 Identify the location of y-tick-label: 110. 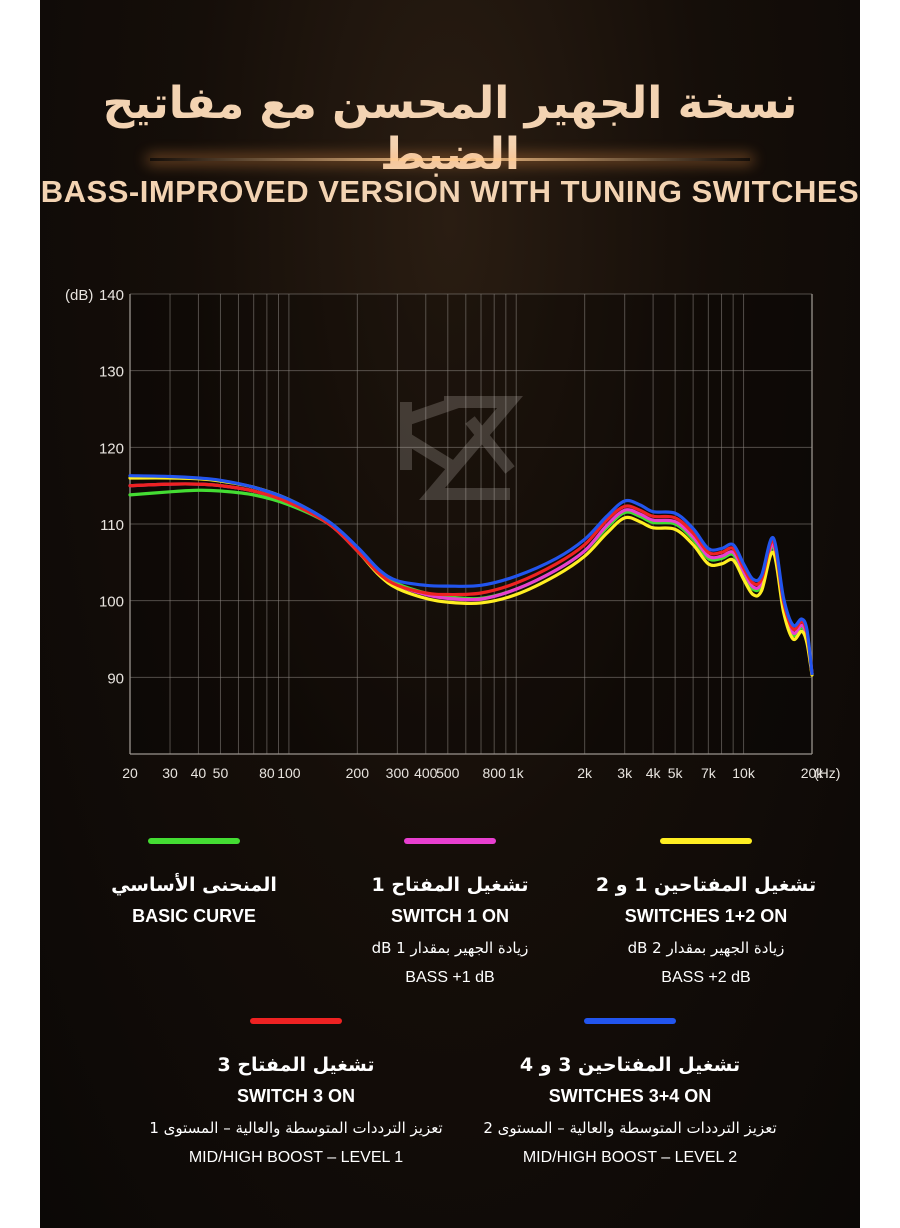
(112, 525).